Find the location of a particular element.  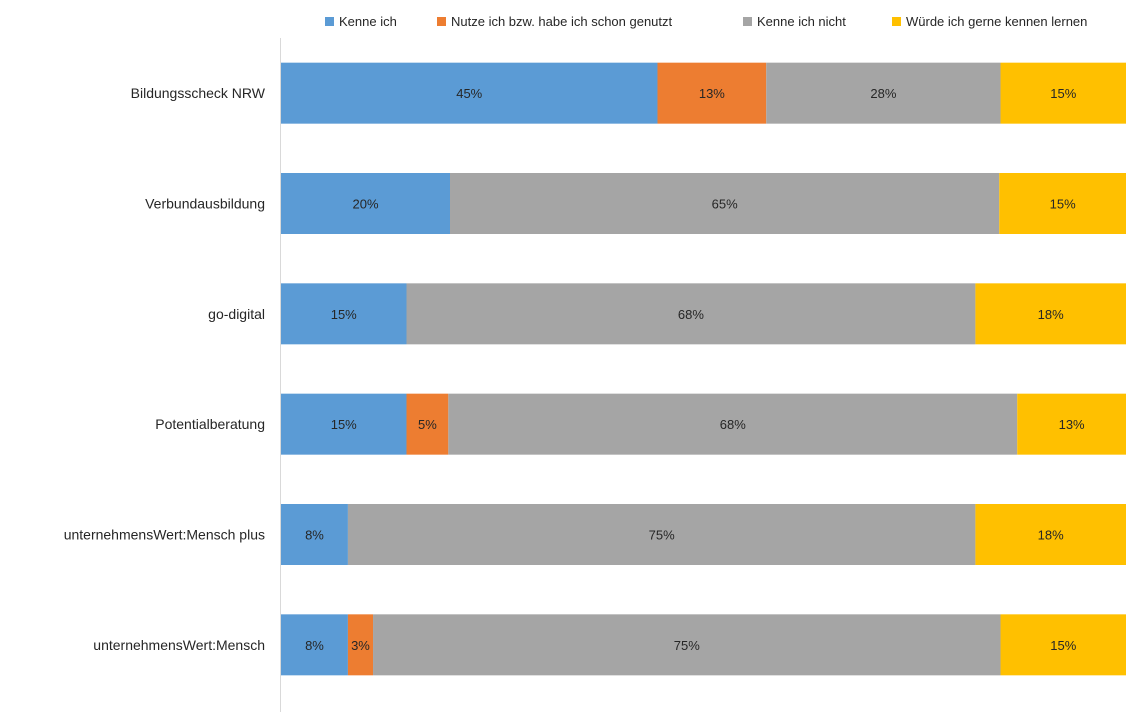

bar-segment-kenne-ich-nicht-unternehmenswert-mensch-plus is located at coordinates (661, 534).